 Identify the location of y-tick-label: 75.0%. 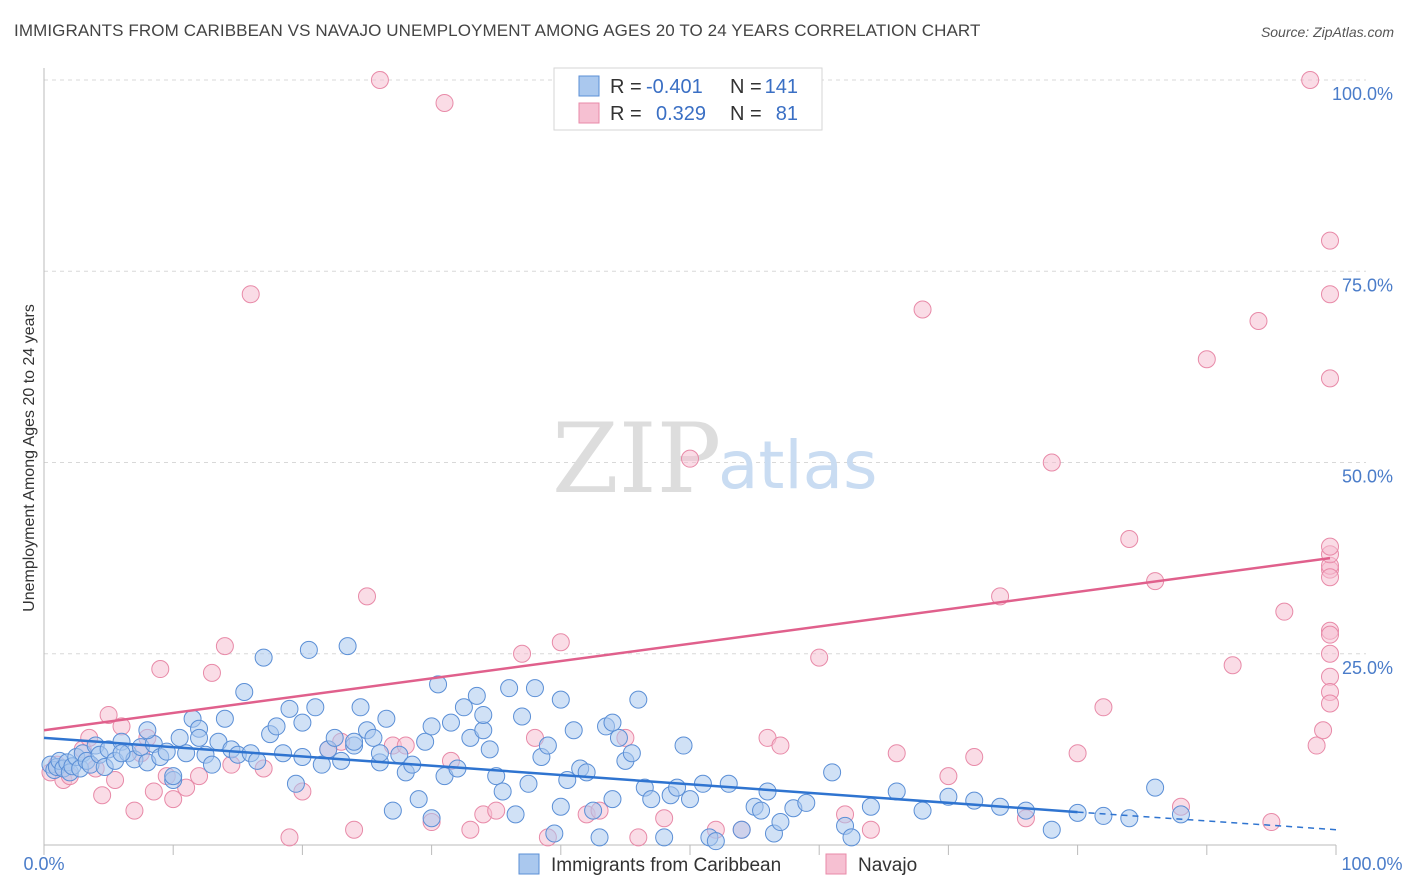
(1367, 285).